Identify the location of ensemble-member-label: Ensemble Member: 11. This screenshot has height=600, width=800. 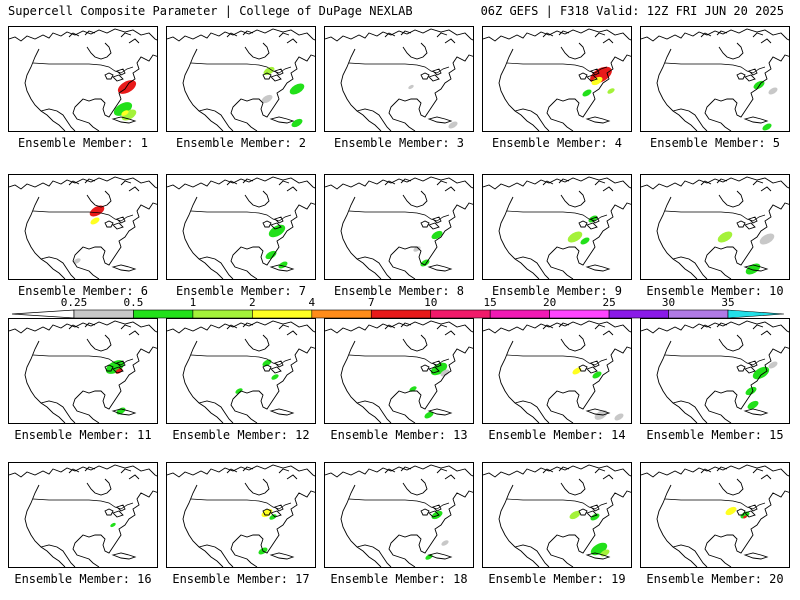
(83, 435).